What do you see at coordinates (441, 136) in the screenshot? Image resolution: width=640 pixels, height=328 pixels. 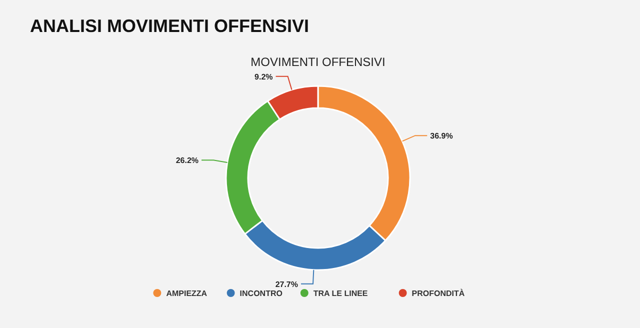 I see `data-label: 36.9%` at bounding box center [441, 136].